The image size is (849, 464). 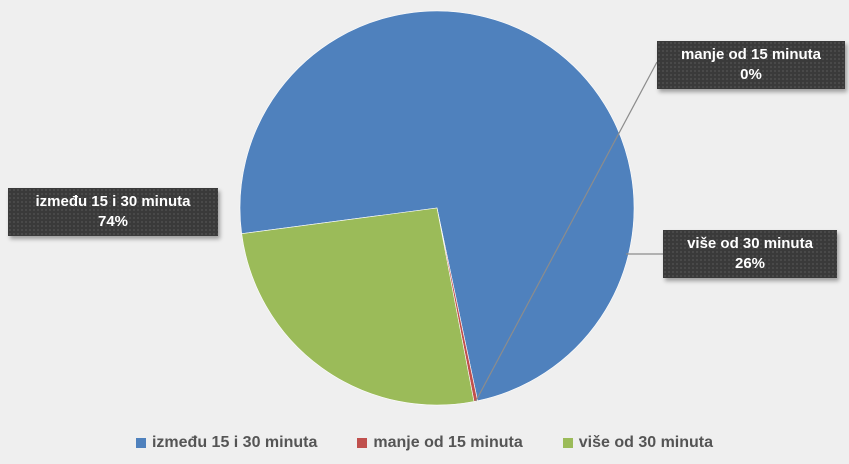 I want to click on legend-item-manje: manje od 15 minuta, so click(x=440, y=443).